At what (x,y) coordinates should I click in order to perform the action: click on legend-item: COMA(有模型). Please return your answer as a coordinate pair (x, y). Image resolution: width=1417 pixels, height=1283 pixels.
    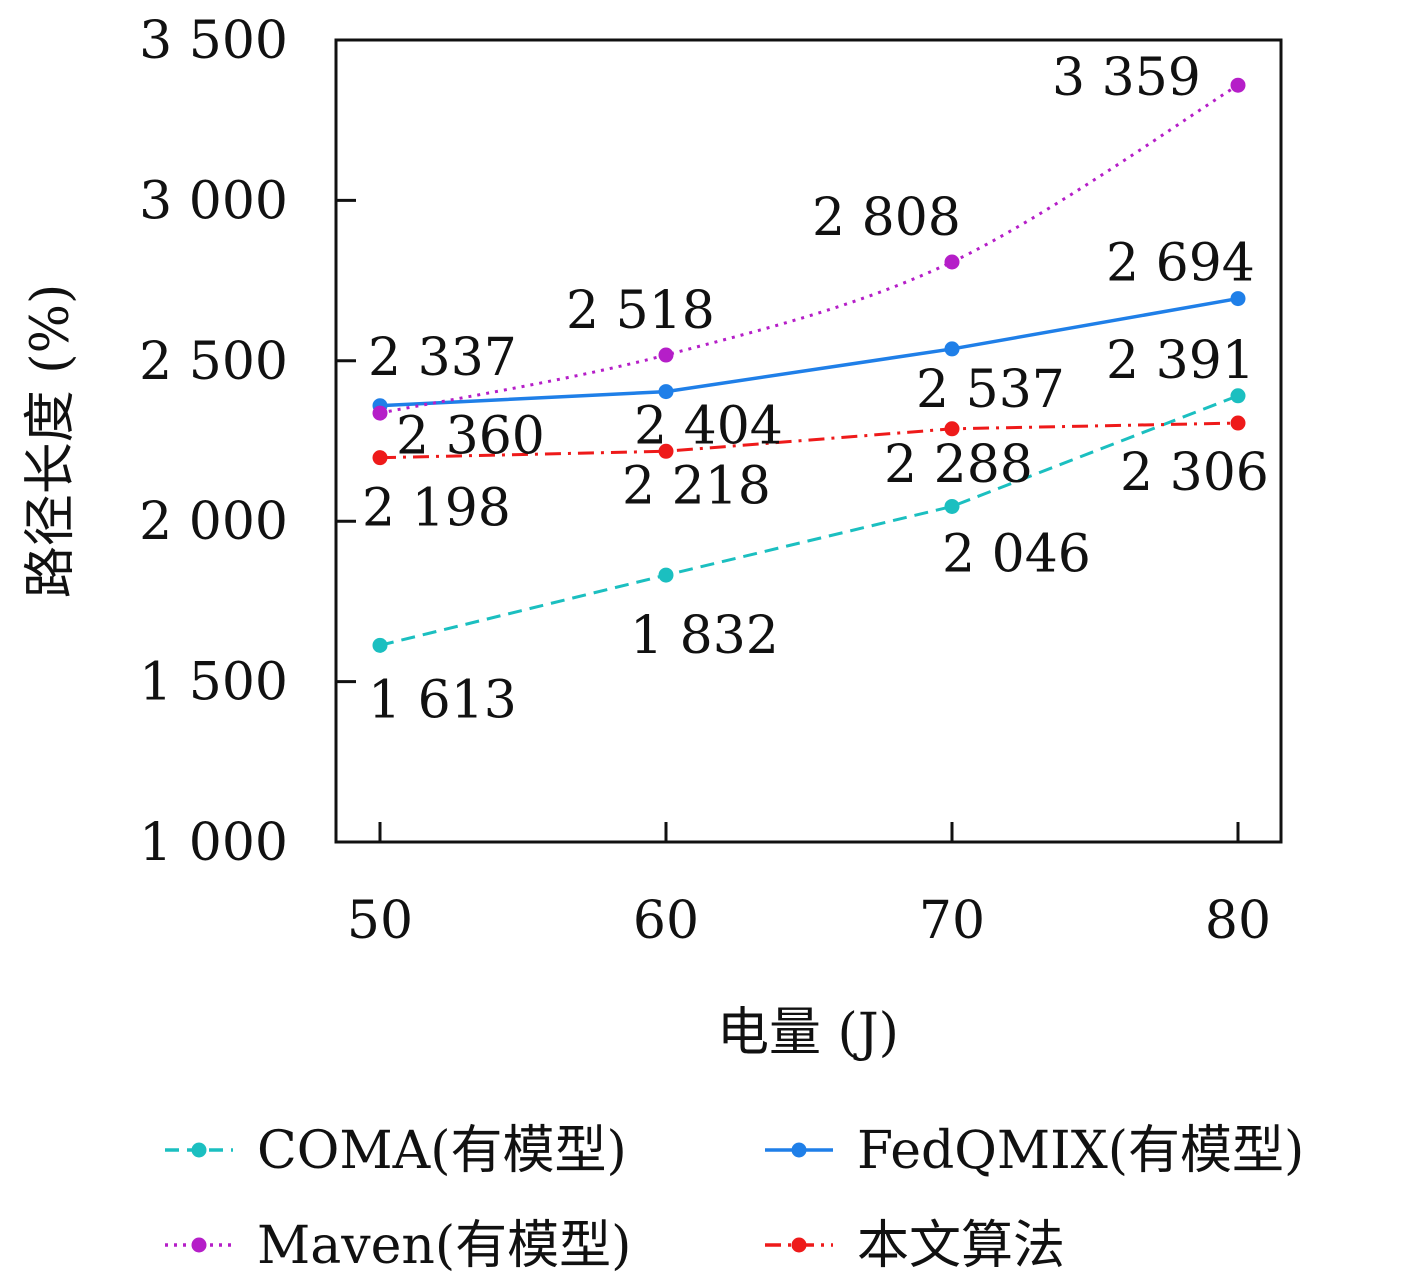
    Looking at the image, I should click on (396, 1151).